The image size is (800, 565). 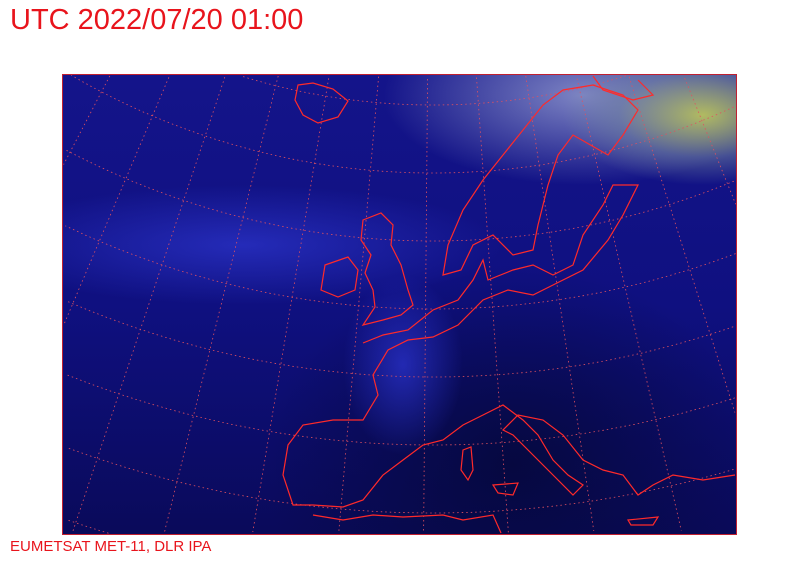 I want to click on coast-ireland, so click(x=339, y=277).